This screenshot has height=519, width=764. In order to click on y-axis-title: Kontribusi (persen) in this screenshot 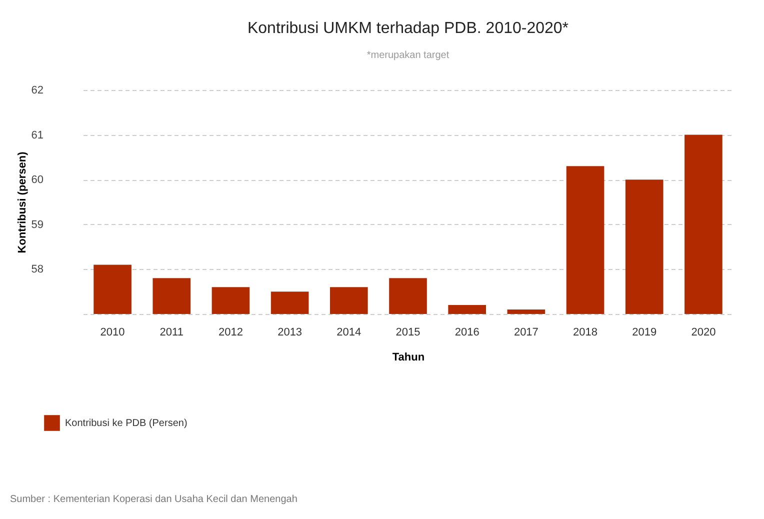, I will do `click(22, 202)`.